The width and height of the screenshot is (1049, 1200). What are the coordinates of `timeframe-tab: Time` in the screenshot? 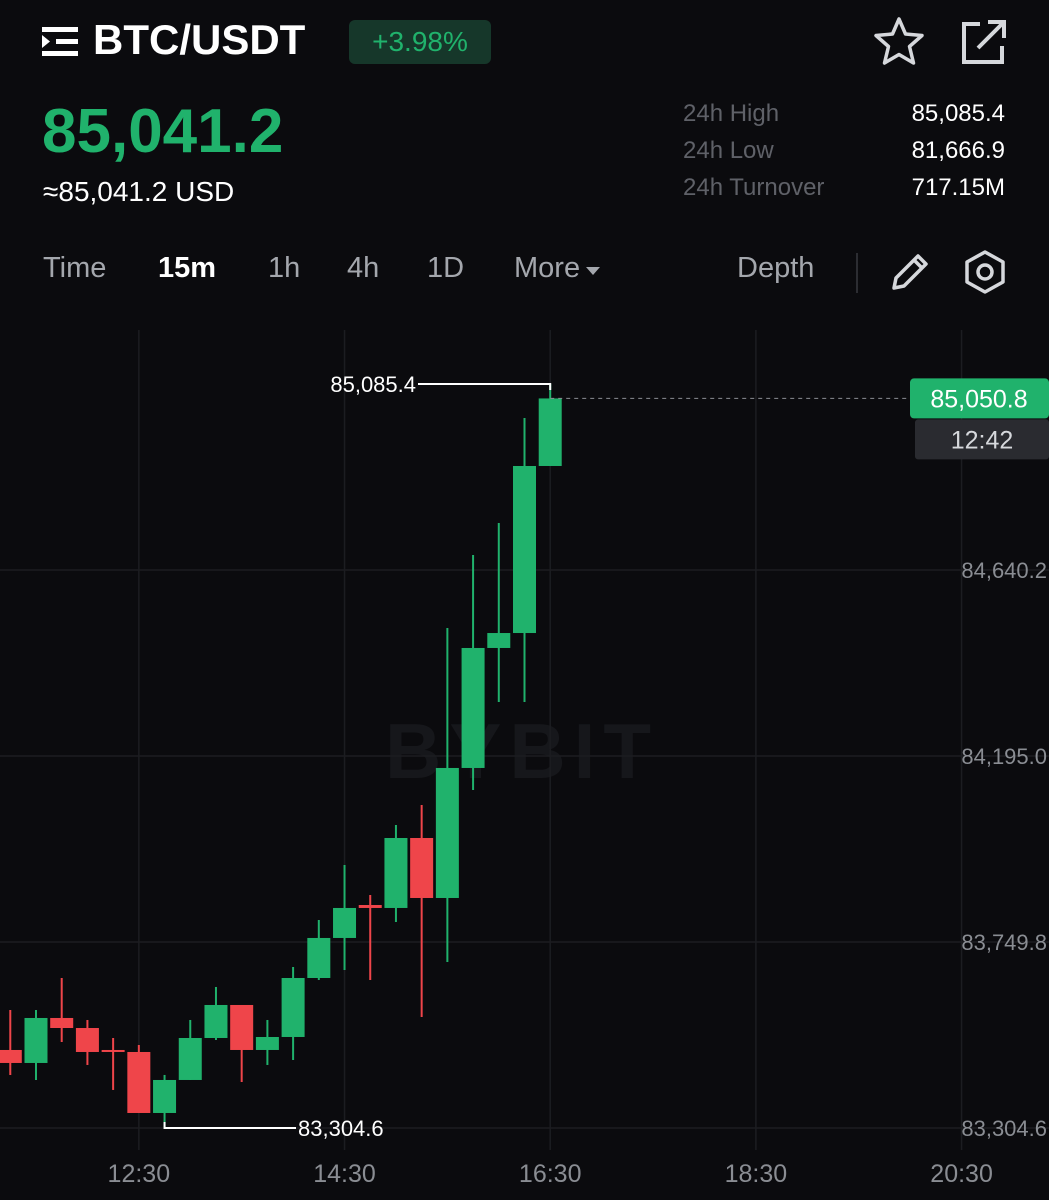 It's located at (75, 268).